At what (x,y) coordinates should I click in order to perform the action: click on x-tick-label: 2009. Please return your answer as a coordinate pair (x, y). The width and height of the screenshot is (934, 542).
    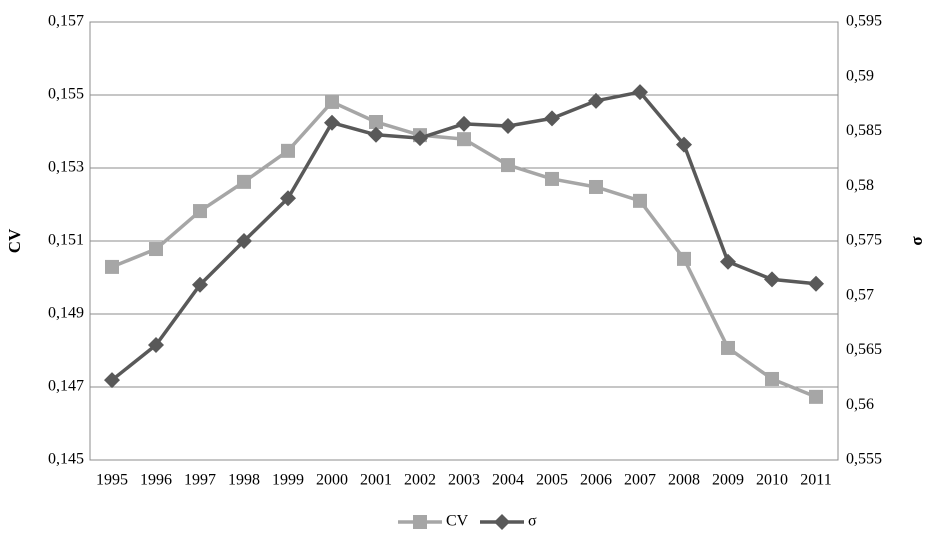
    Looking at the image, I should click on (728, 480).